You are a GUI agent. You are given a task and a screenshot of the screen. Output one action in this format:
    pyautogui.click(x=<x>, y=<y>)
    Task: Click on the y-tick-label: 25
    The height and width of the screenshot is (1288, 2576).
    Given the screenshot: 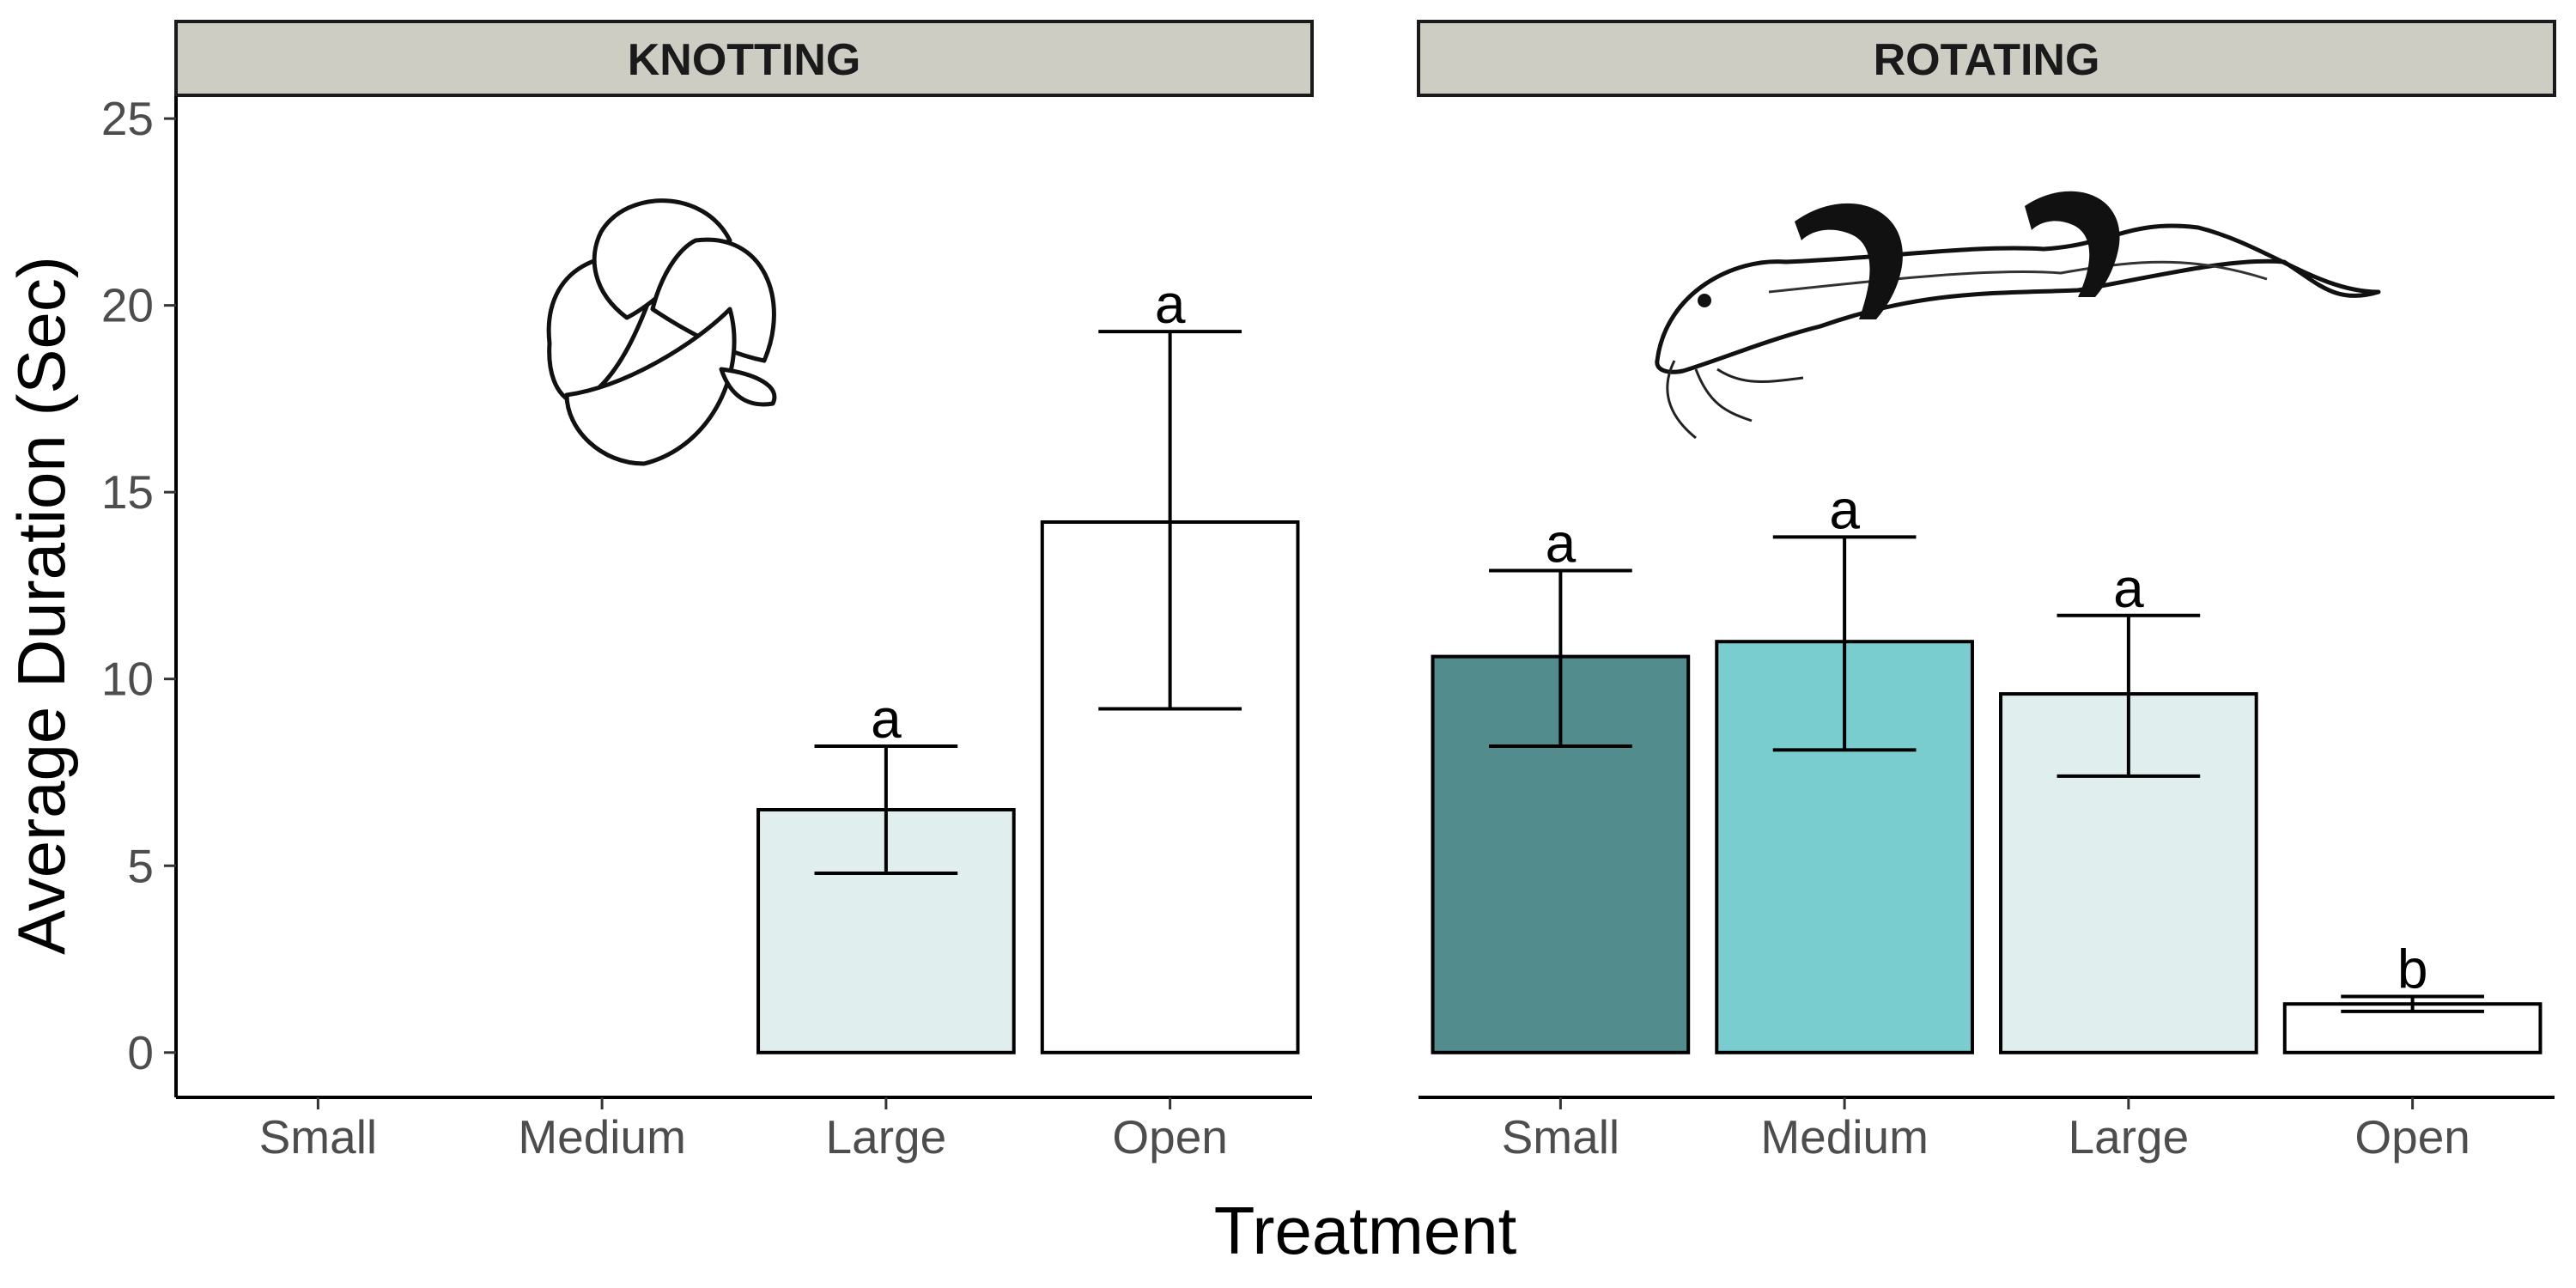 What is the action you would take?
    pyautogui.click(x=128, y=118)
    